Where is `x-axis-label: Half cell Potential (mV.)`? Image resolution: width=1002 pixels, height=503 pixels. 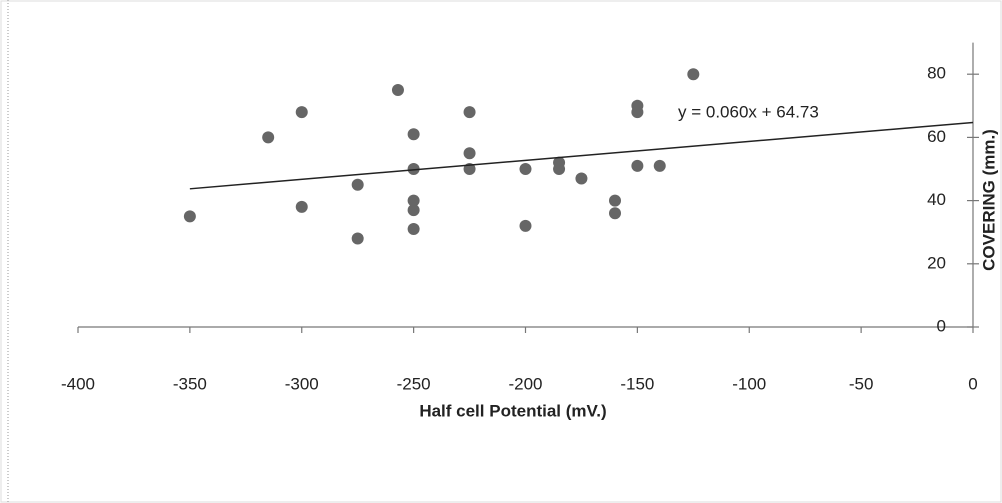 x-axis-label: Half cell Potential (mV.) is located at coordinates (512, 410).